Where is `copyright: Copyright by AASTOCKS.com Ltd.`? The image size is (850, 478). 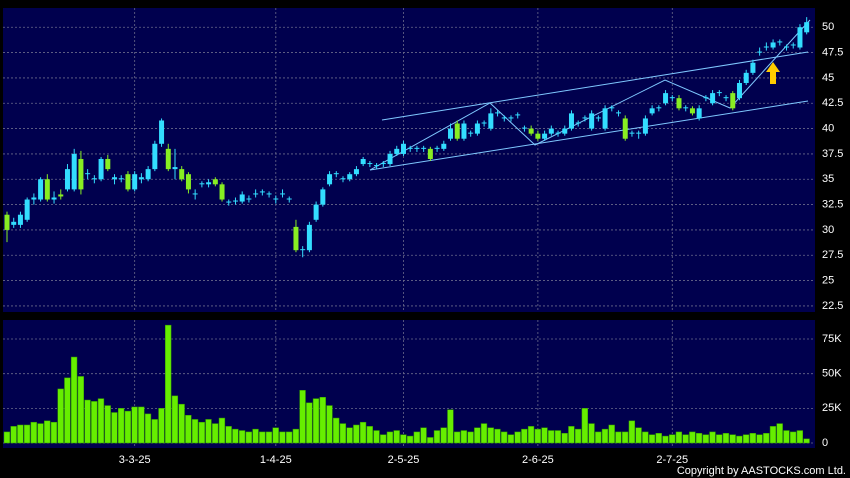
copyright: Copyright by AASTOCKS.com Ltd. is located at coordinates (761, 471).